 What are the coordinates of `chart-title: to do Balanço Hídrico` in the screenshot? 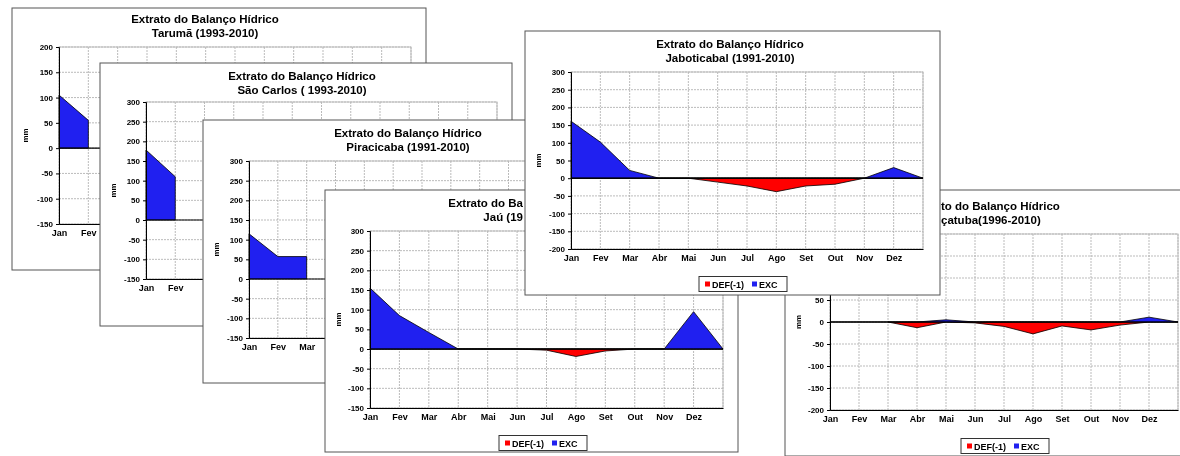 It's located at (1000, 206).